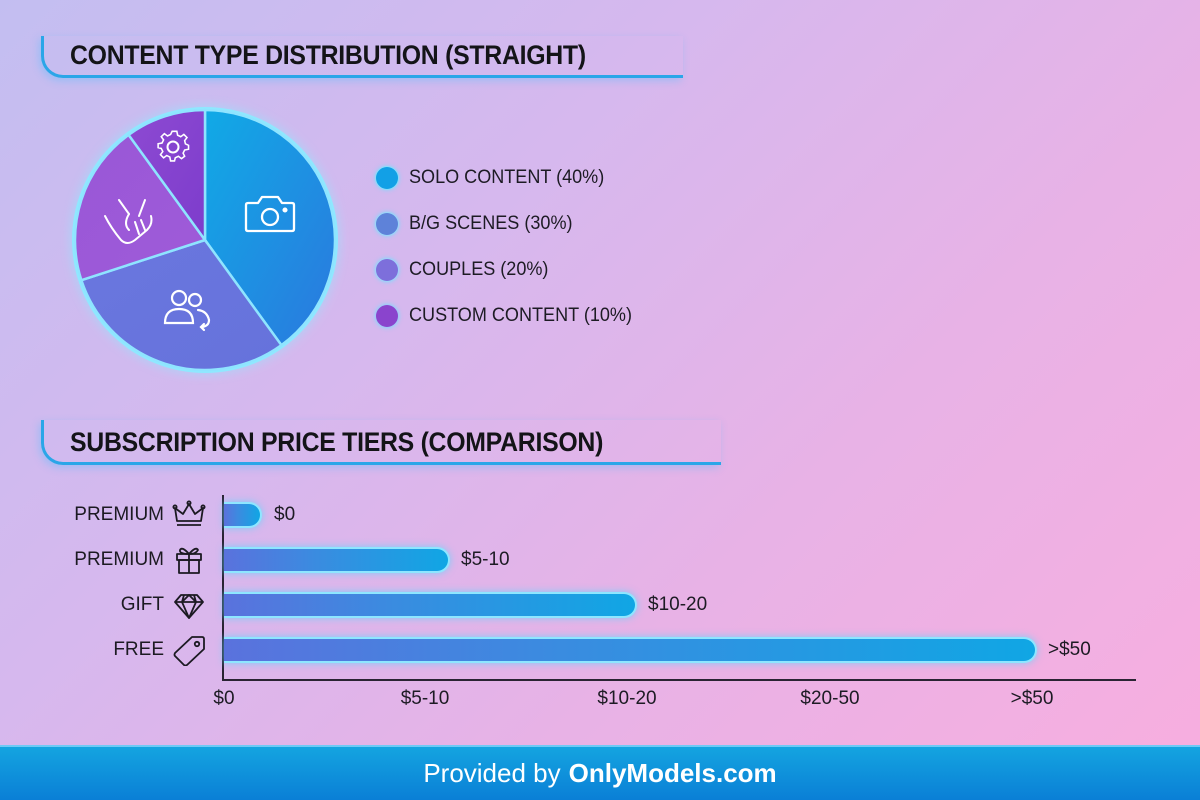  Describe the element at coordinates (173, 146) in the screenshot. I see `gear-icon` at that location.